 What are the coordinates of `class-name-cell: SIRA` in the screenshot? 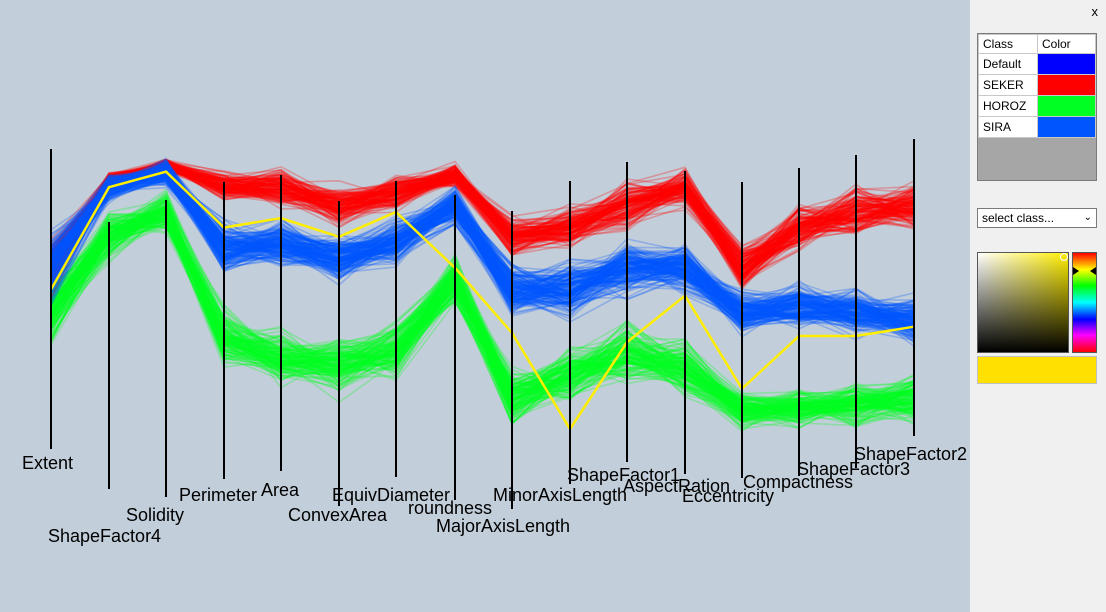 It's located at (1008, 127).